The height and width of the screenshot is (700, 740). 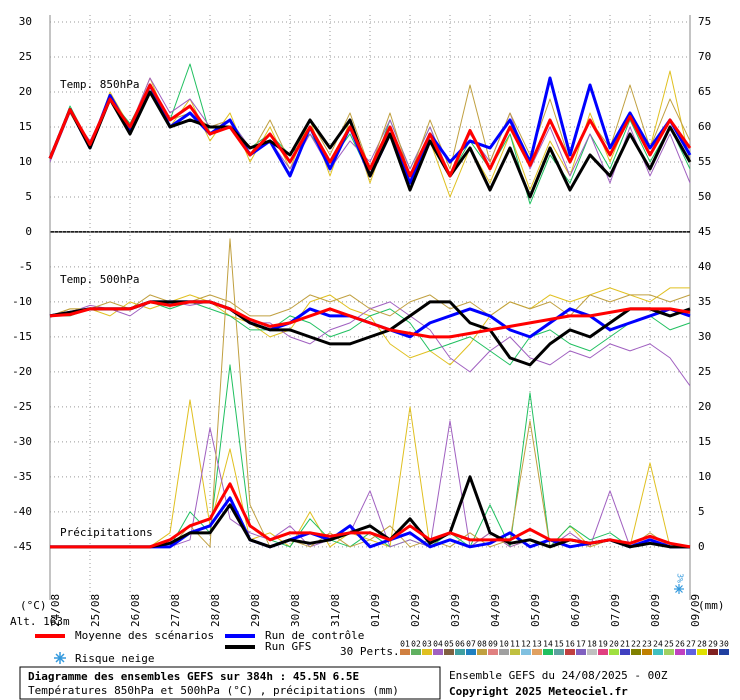 I want to click on y-tick-label: 30, so click(x=25, y=21).